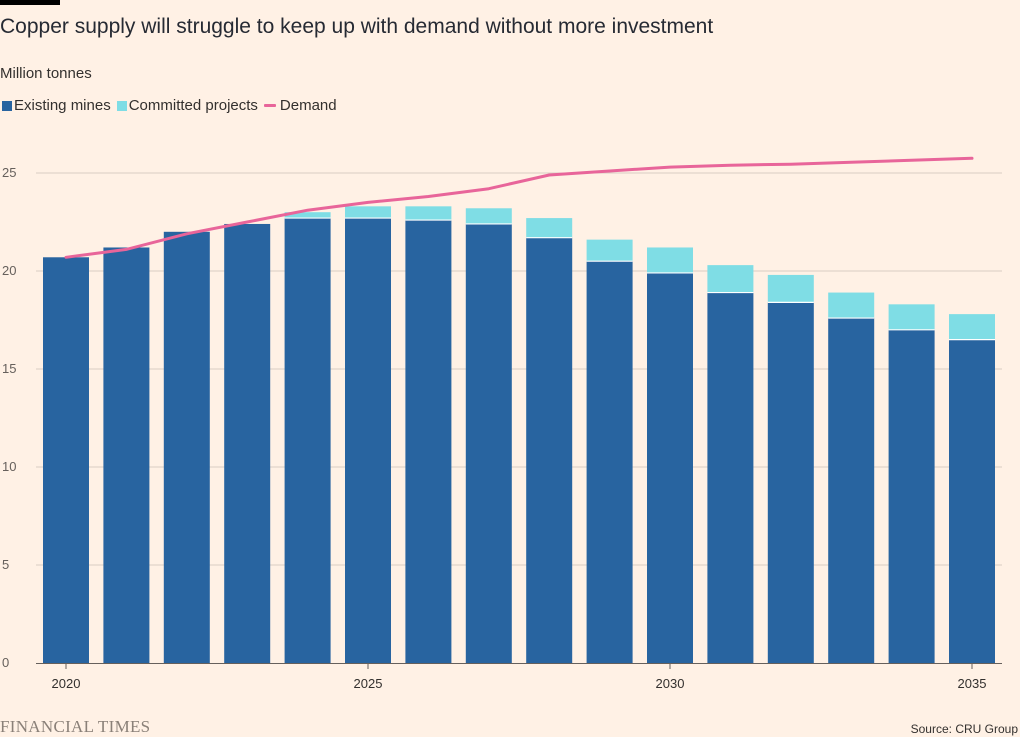 The height and width of the screenshot is (737, 1020). What do you see at coordinates (9, 368) in the screenshot?
I see `y-tick-label-15: 15` at bounding box center [9, 368].